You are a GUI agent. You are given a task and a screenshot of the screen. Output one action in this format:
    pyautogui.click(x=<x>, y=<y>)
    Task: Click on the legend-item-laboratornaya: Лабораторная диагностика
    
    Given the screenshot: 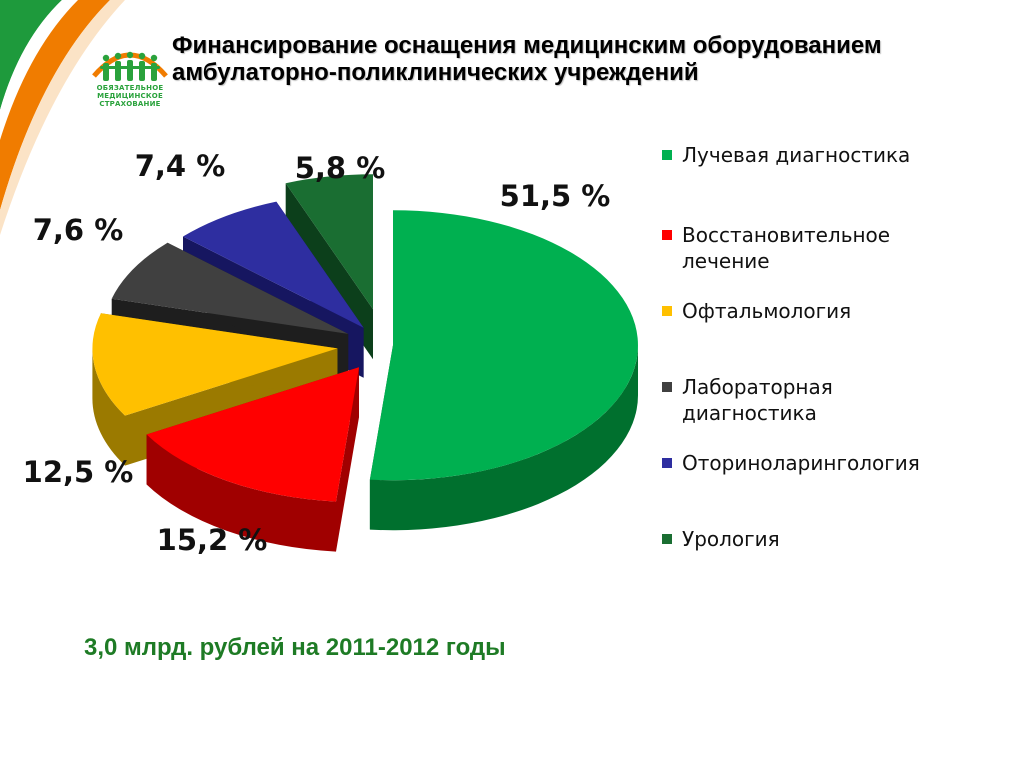 What is the action you would take?
    pyautogui.click(x=832, y=400)
    